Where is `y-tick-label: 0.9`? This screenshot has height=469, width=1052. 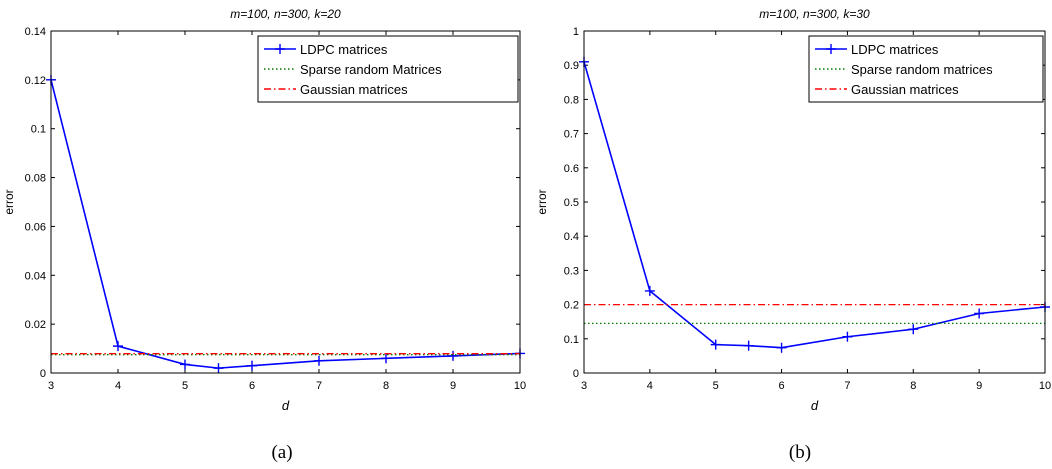
y-tick-label: 0.9 is located at coordinates (571, 66).